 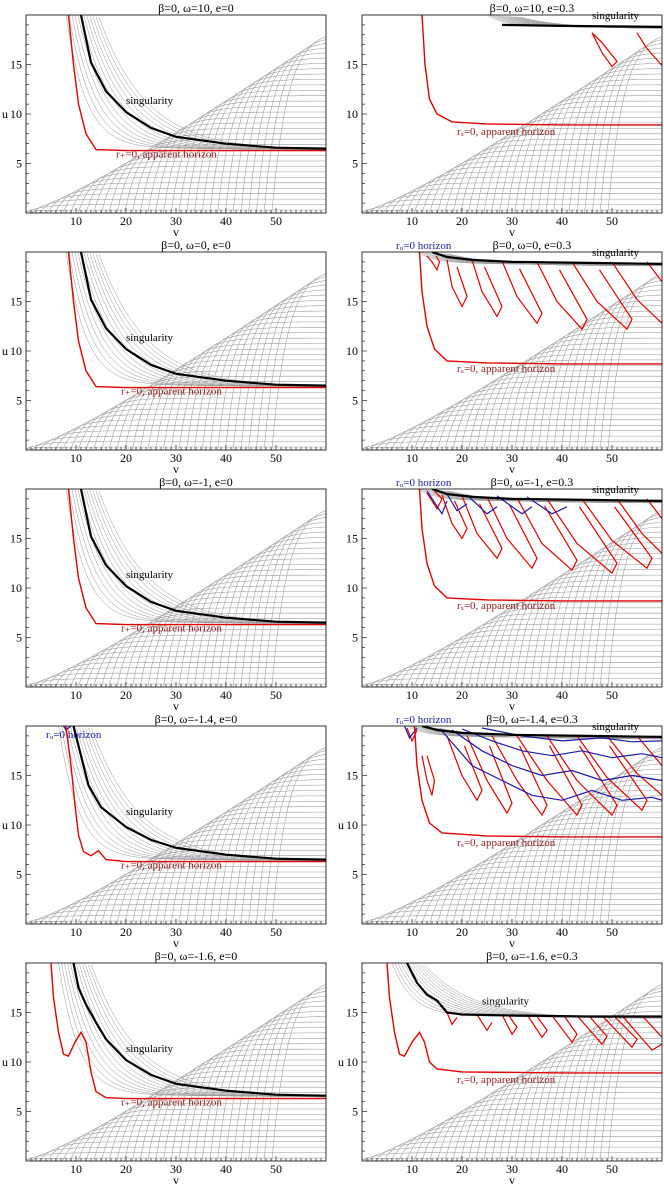 I want to click on singularity-label: singularity, so click(x=150, y=575).